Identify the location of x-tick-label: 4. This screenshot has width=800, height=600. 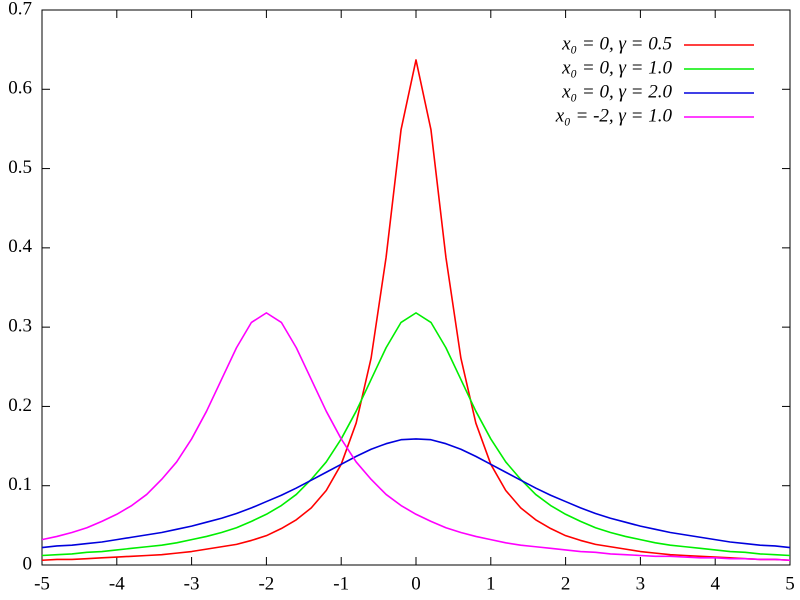
(715, 583).